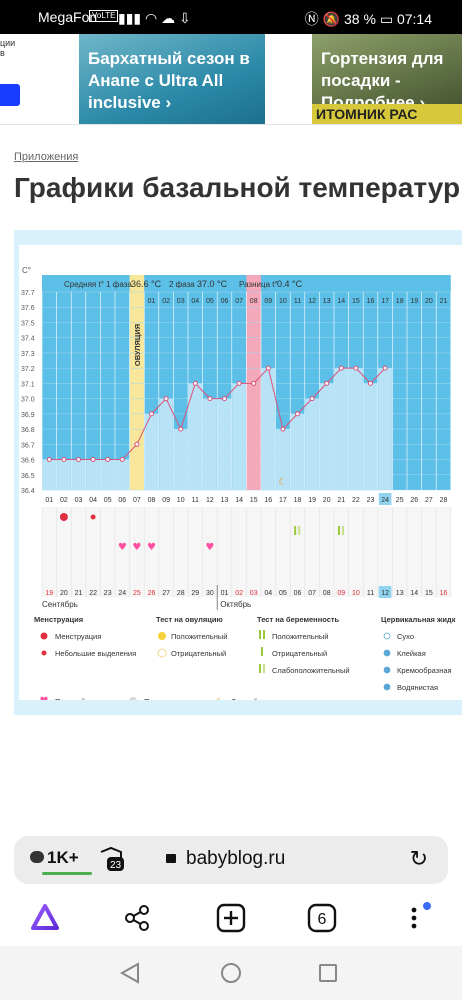 The image size is (462, 1005). What do you see at coordinates (28, 384) in the screenshot?
I see `y-tick-label: 37.1` at bounding box center [28, 384].